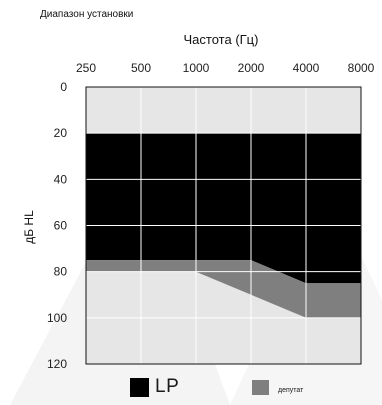  Describe the element at coordinates (87, 14) in the screenshot. I see `chart-caption: Диапазон установки` at that location.